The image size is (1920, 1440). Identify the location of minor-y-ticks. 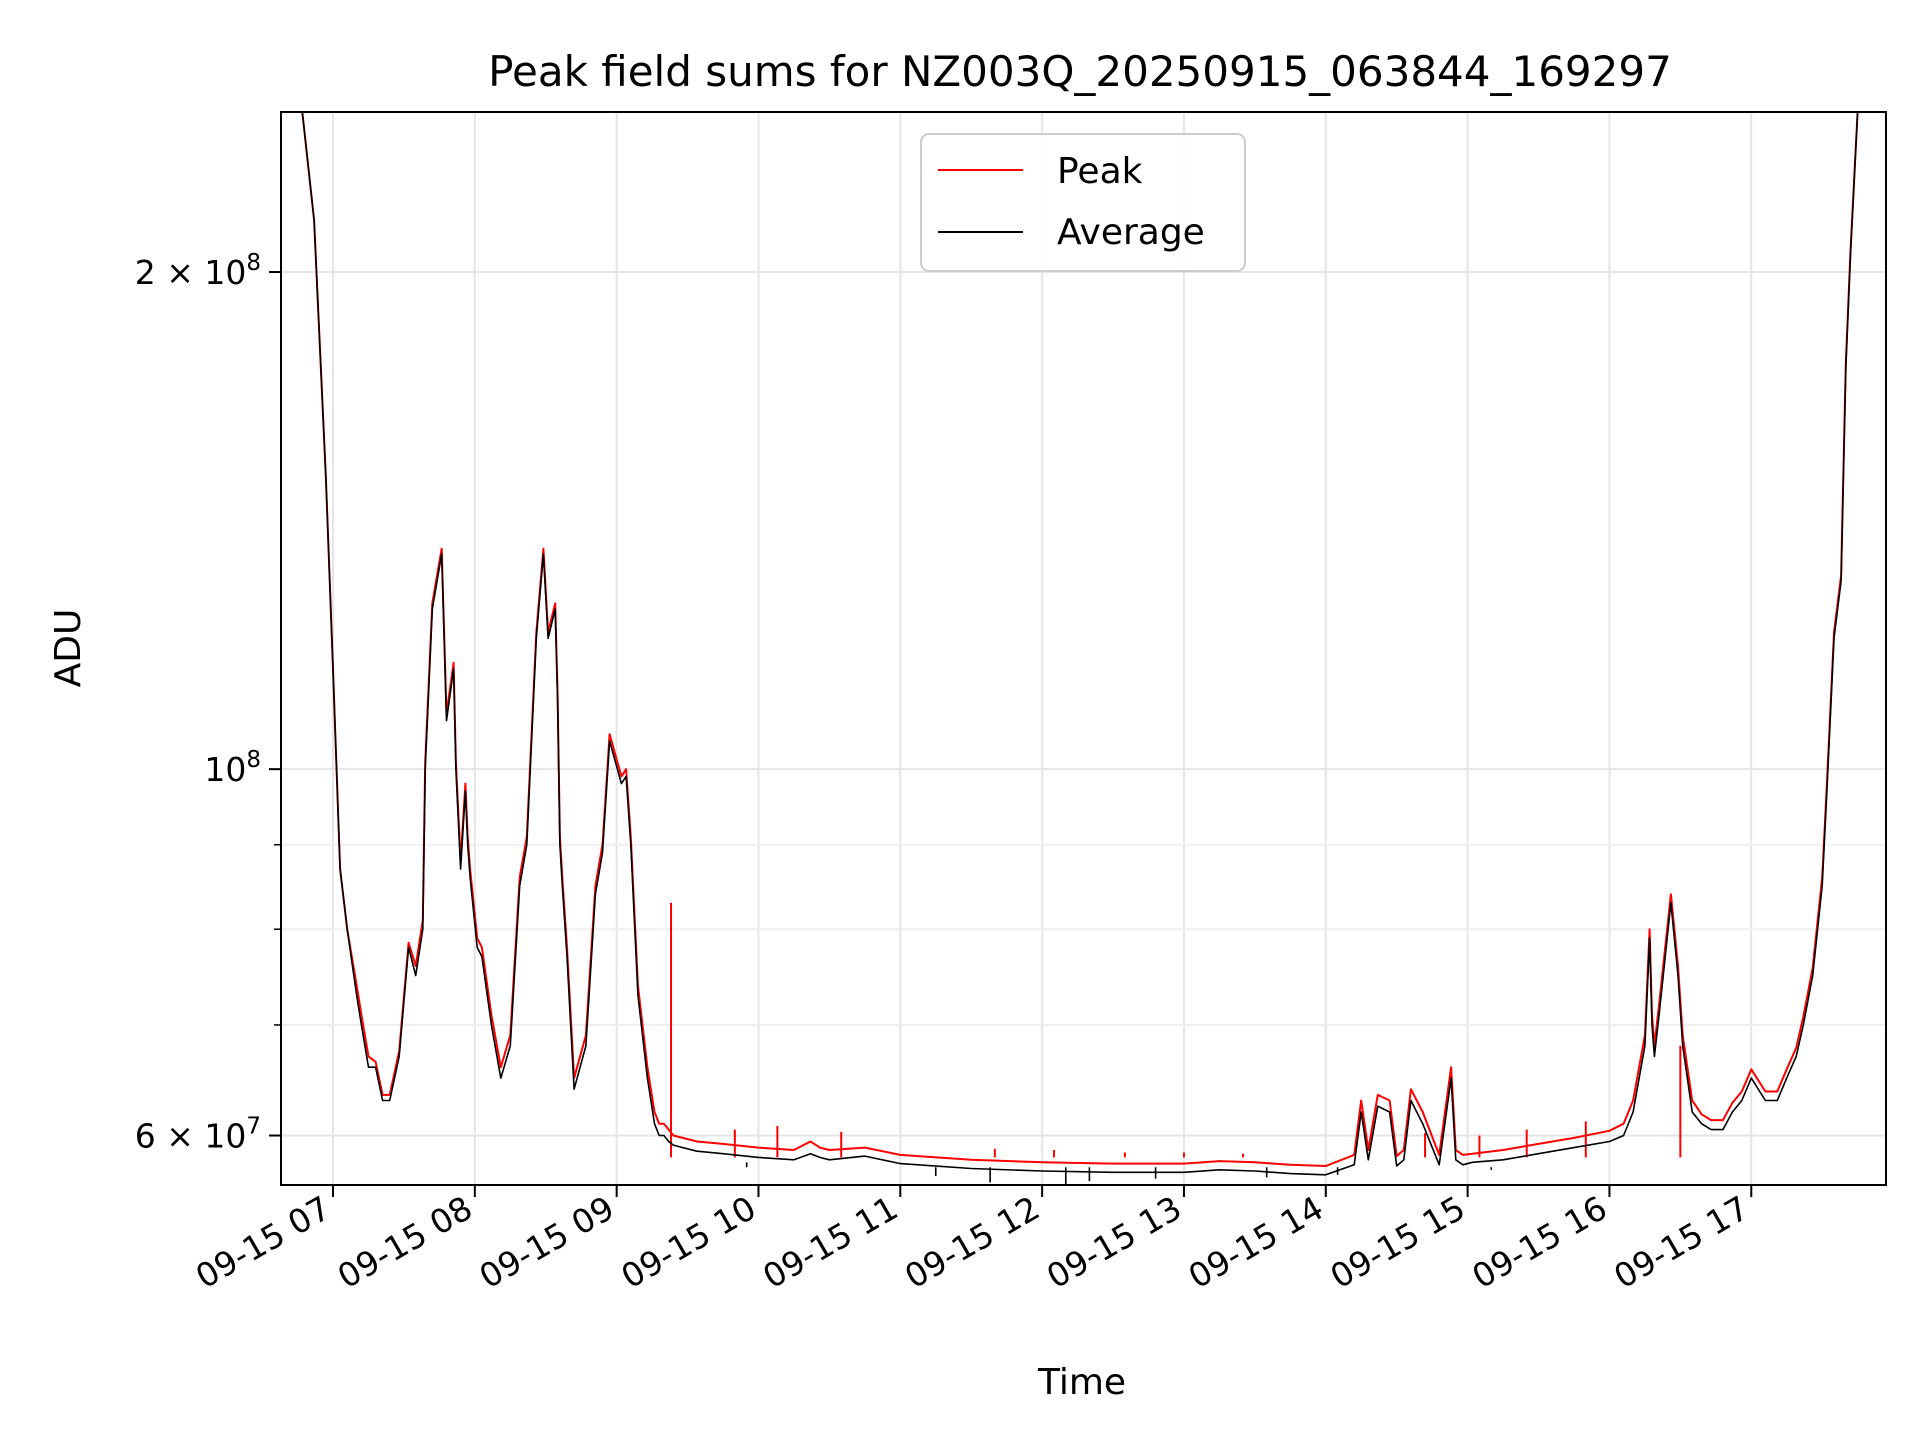
(277, 934).